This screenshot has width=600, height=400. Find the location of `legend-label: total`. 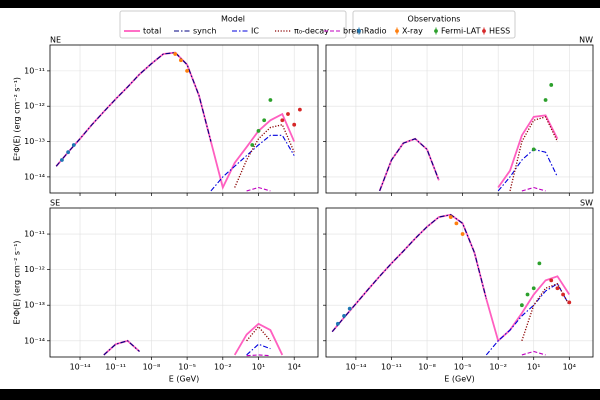

legend-label: total is located at coordinates (152, 31).